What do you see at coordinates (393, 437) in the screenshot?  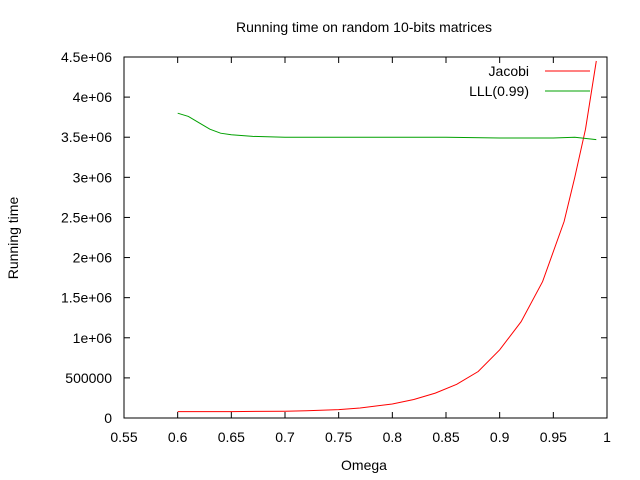 I see `x-tick-label: 0.8` at bounding box center [393, 437].